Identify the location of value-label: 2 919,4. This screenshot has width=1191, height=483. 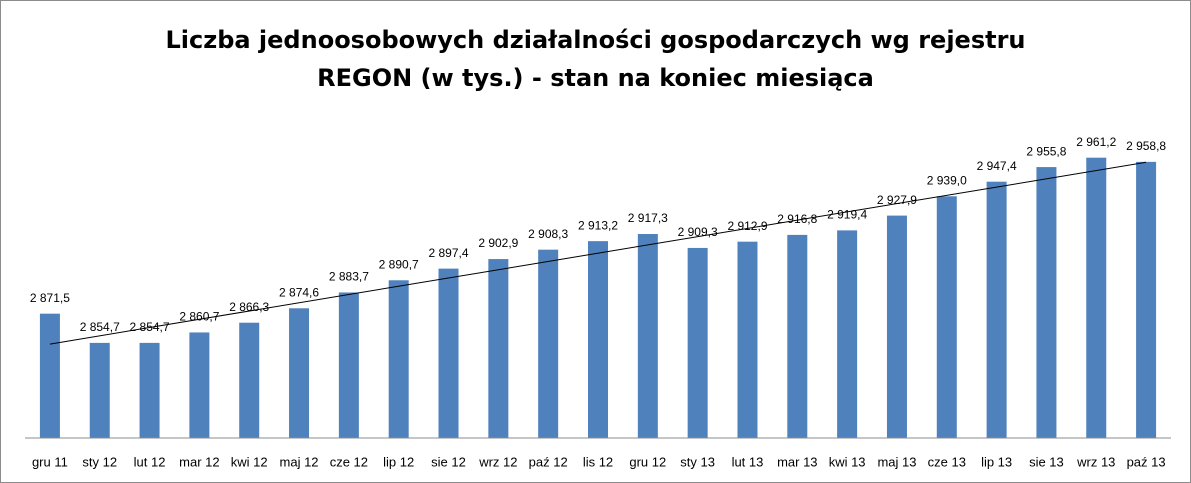
(847, 215).